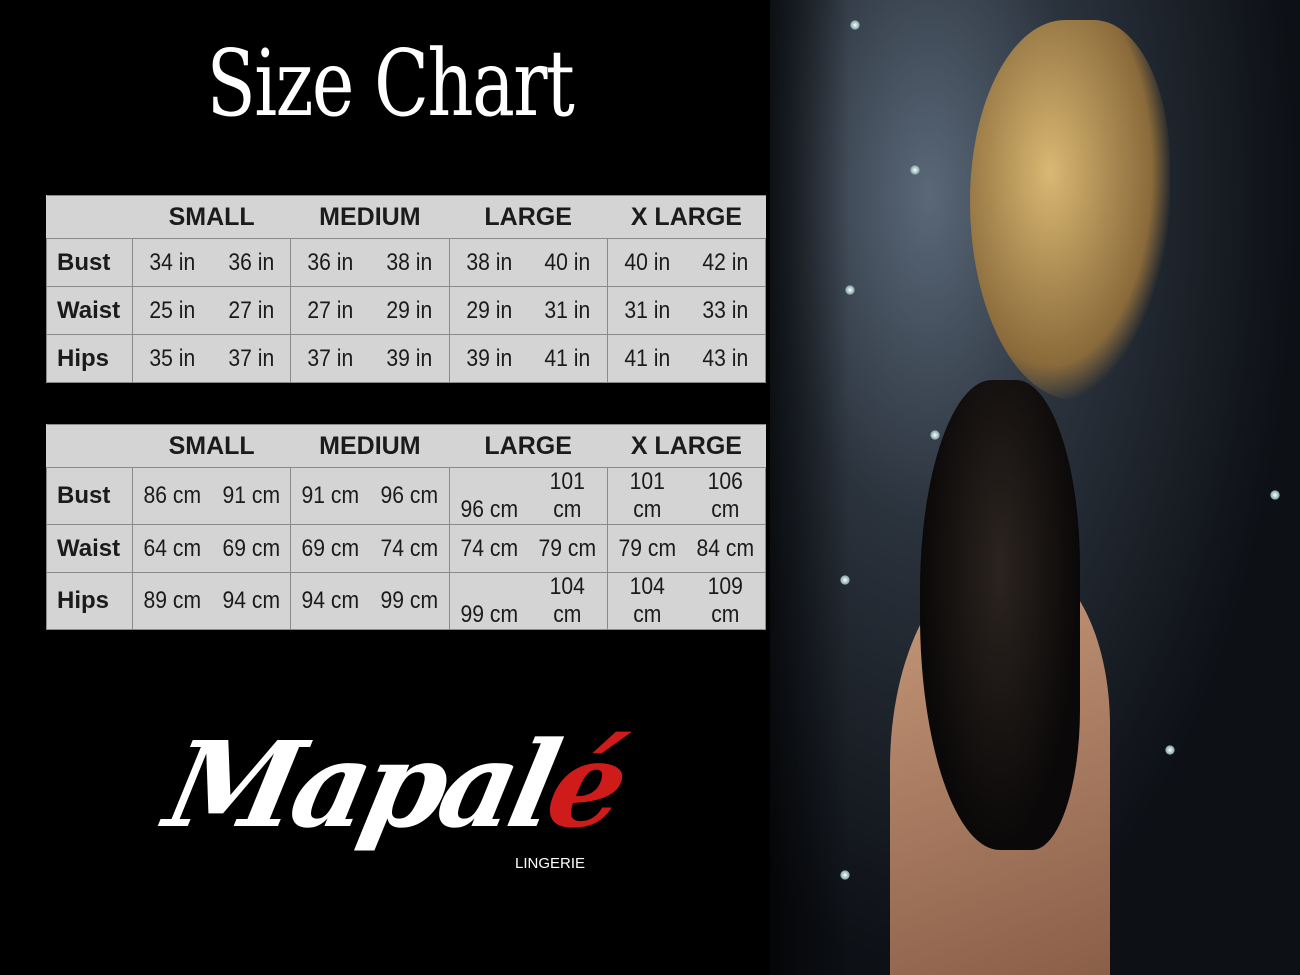  I want to click on measurement-value: 91 cm, so click(330, 495).